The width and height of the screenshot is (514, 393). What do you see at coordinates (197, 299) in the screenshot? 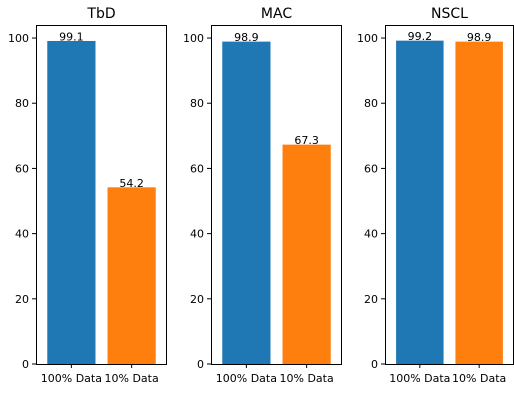
I see `y-tick-label-2-2: 20` at bounding box center [197, 299].